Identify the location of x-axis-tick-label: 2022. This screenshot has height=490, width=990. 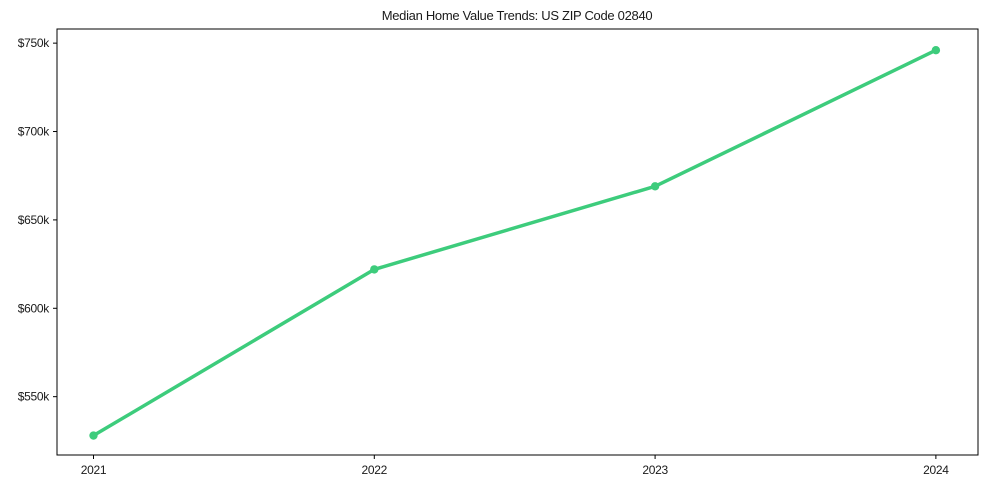
(375, 470).